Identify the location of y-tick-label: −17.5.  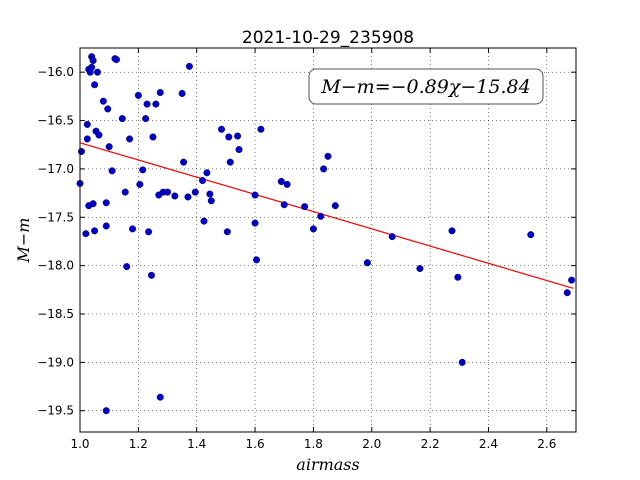
(55, 217).